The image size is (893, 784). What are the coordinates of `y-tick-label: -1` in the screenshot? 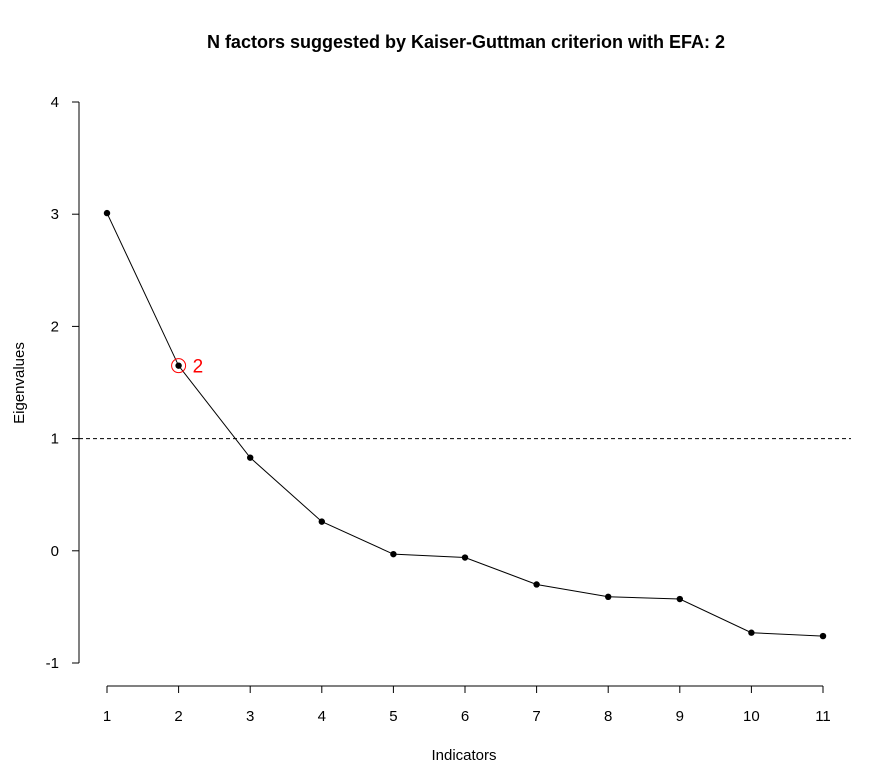 It's located at (52, 663).